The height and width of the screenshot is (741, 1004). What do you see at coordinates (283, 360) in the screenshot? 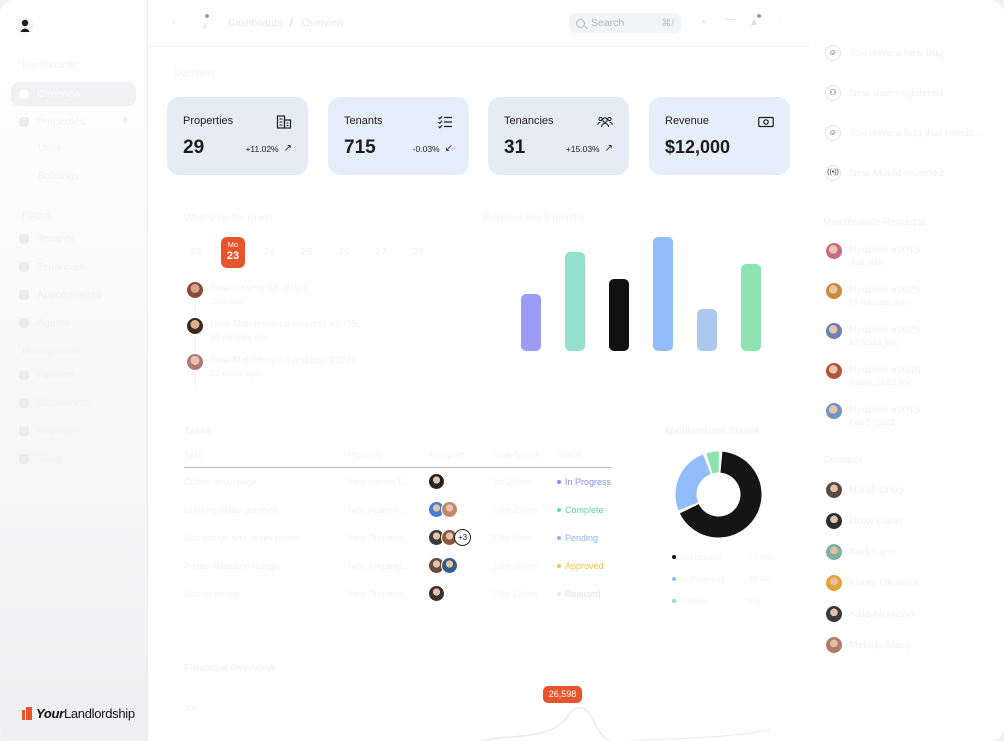
I see `event-title: New Maintenance request #1026` at bounding box center [283, 360].